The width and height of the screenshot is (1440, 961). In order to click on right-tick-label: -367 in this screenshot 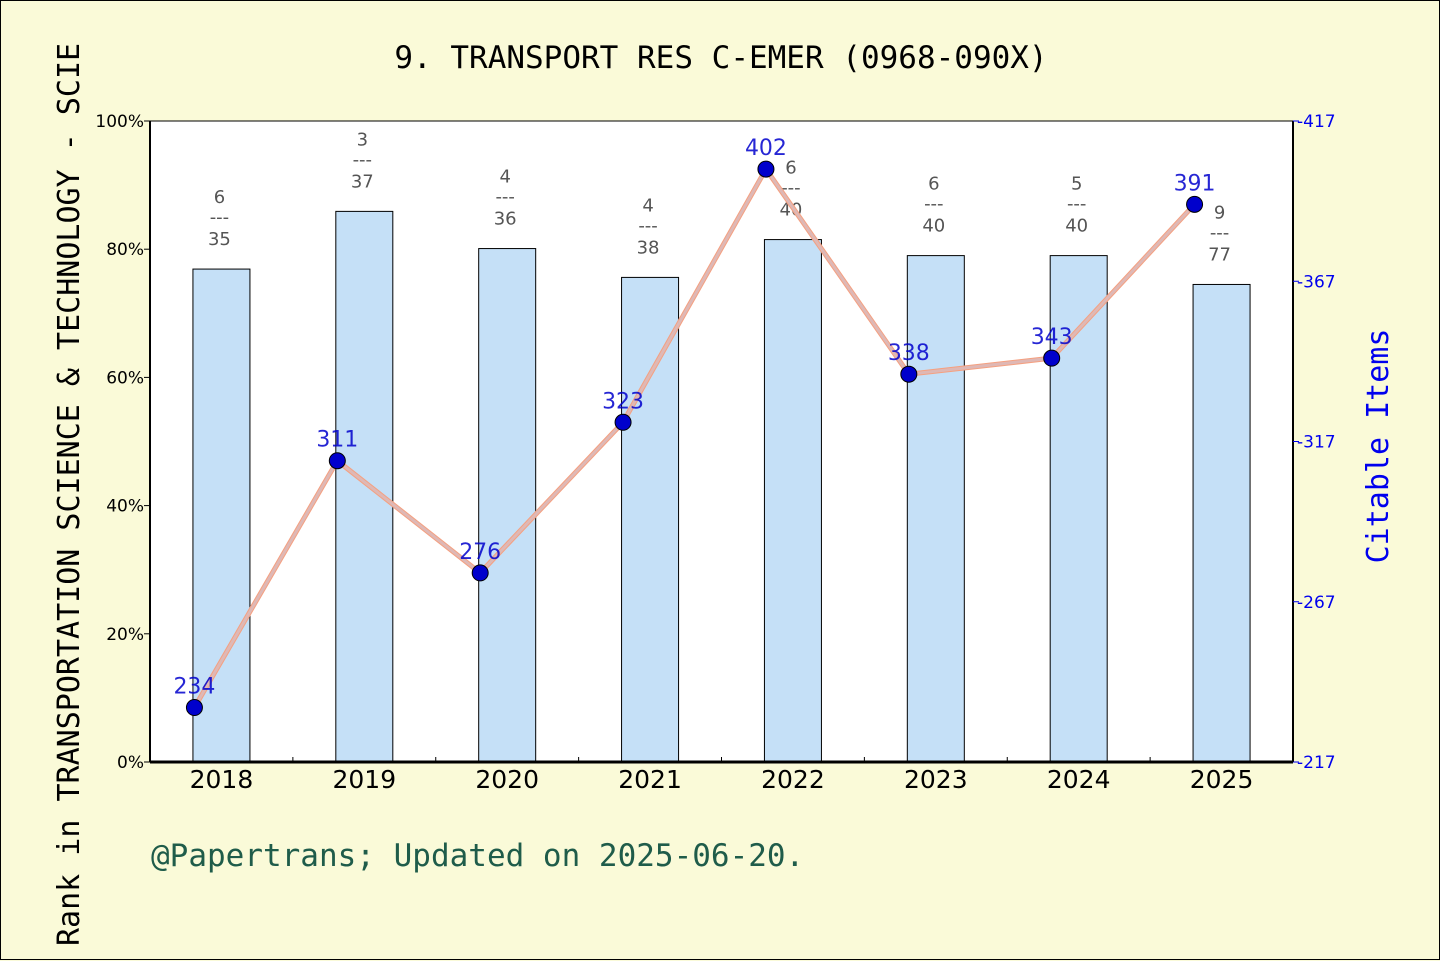, I will do `click(1316, 282)`.